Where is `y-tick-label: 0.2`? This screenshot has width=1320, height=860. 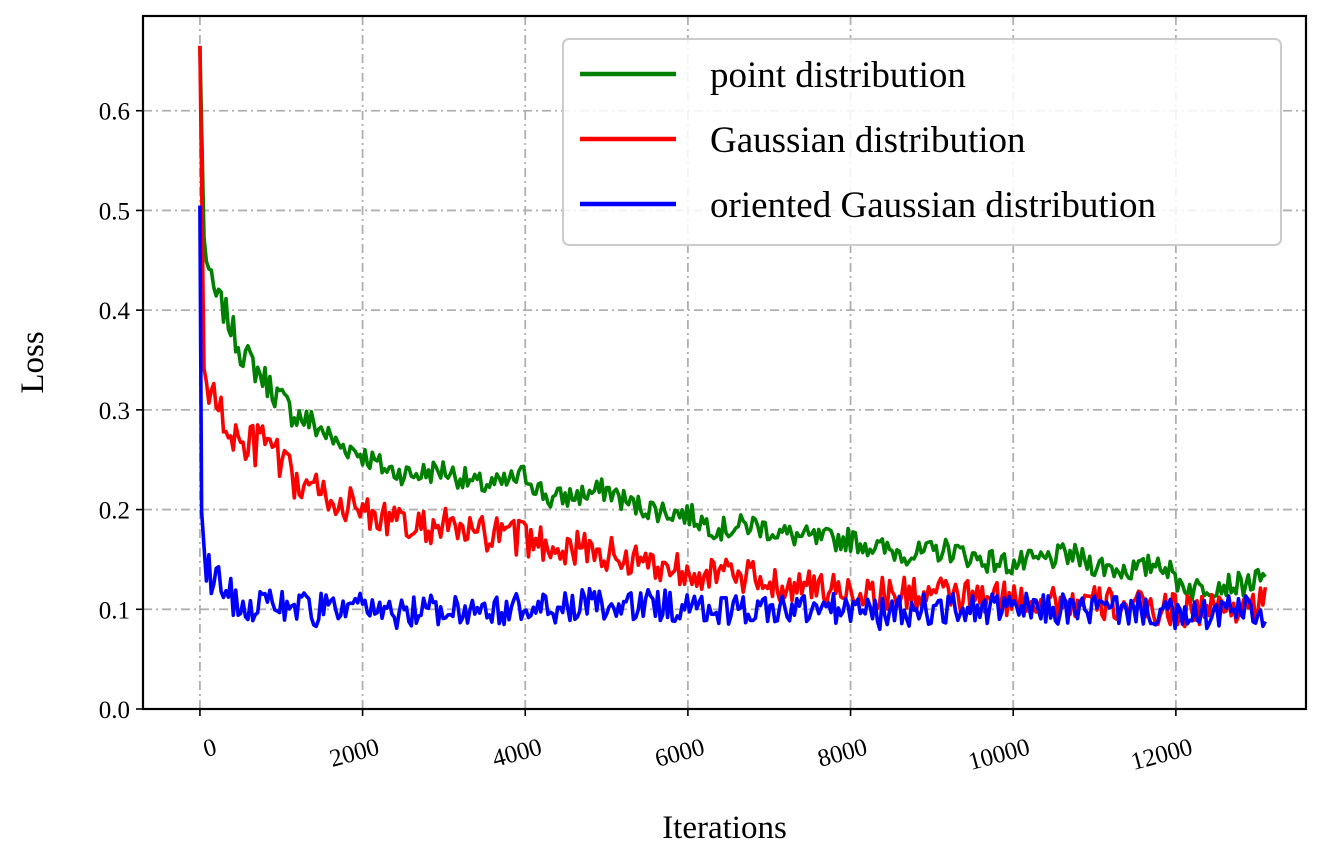
y-tick-label: 0.2 is located at coordinates (114, 511).